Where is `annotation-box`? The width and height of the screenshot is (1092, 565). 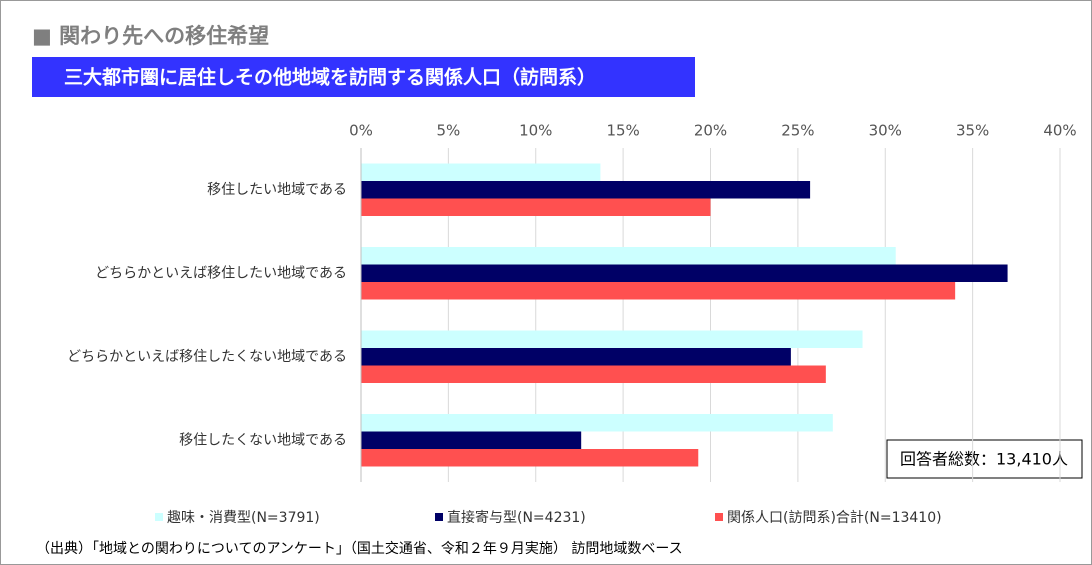
annotation-box is located at coordinates (984, 459).